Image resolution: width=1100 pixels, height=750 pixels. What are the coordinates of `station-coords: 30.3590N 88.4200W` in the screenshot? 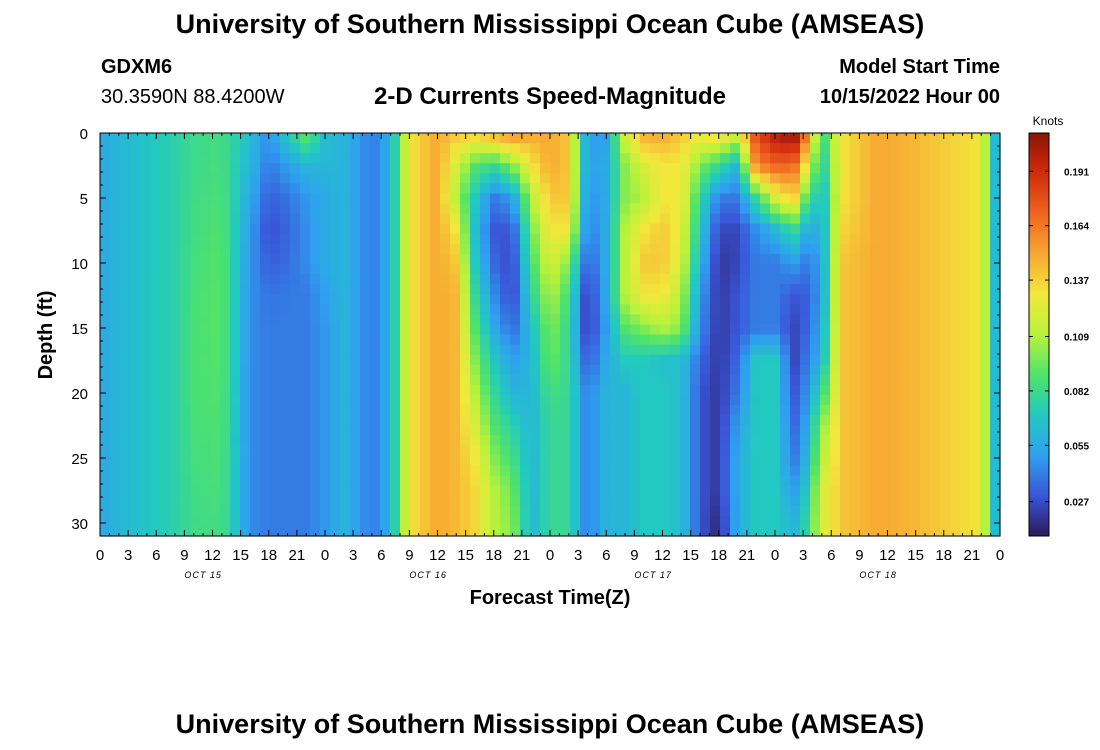 It's located at (193, 97).